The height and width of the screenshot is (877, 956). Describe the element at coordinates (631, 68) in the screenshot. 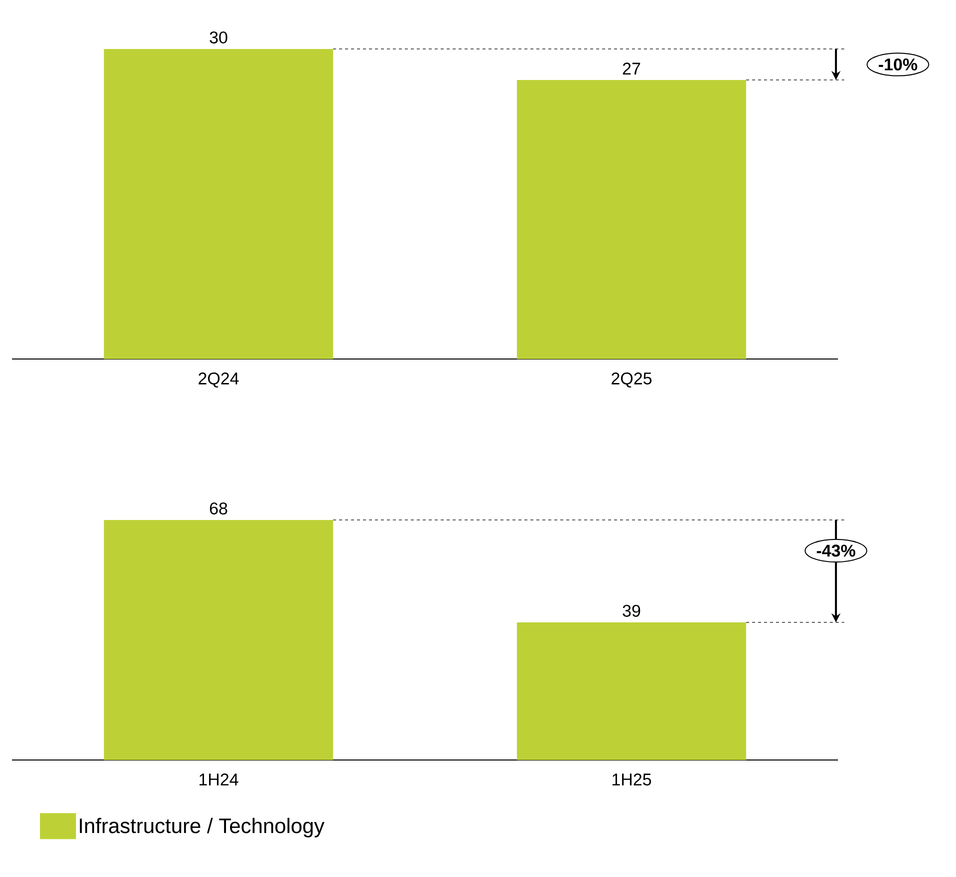

I see `data-label: 27` at that location.